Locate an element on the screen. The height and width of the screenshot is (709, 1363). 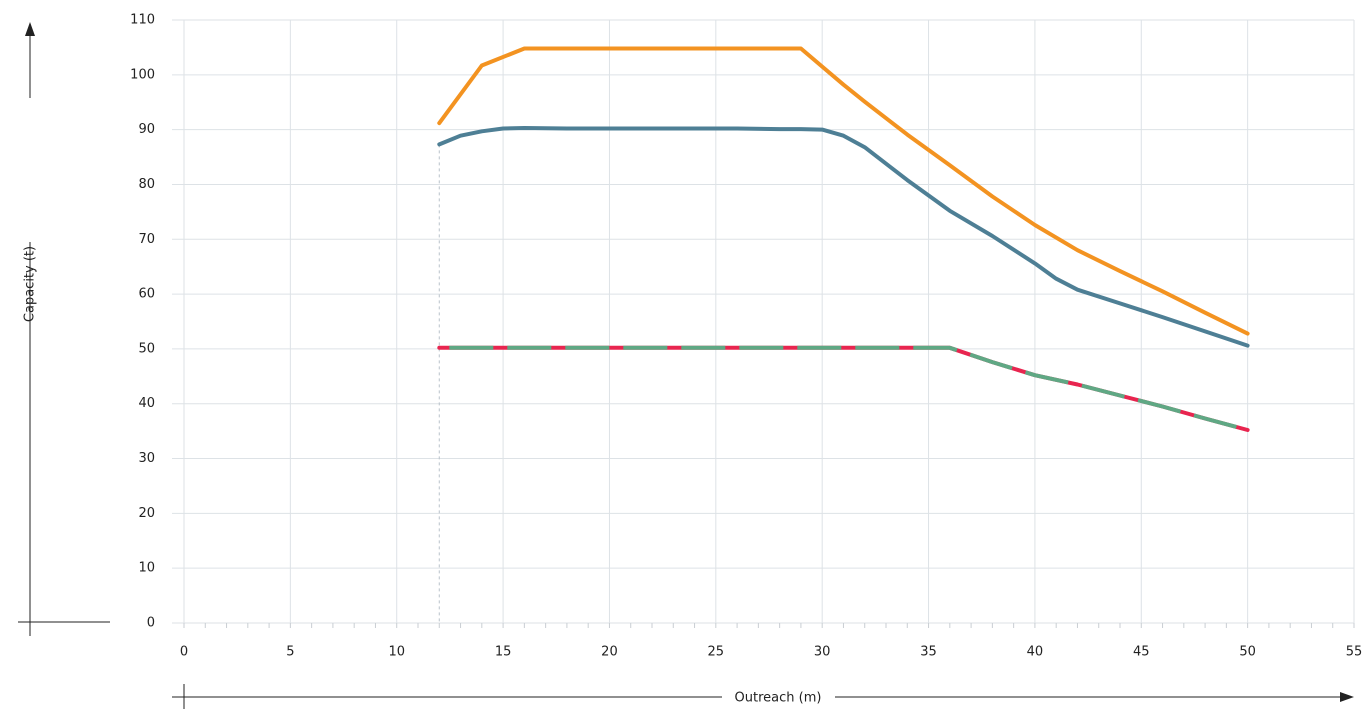
y-tick-label: 60 is located at coordinates (146, 294).